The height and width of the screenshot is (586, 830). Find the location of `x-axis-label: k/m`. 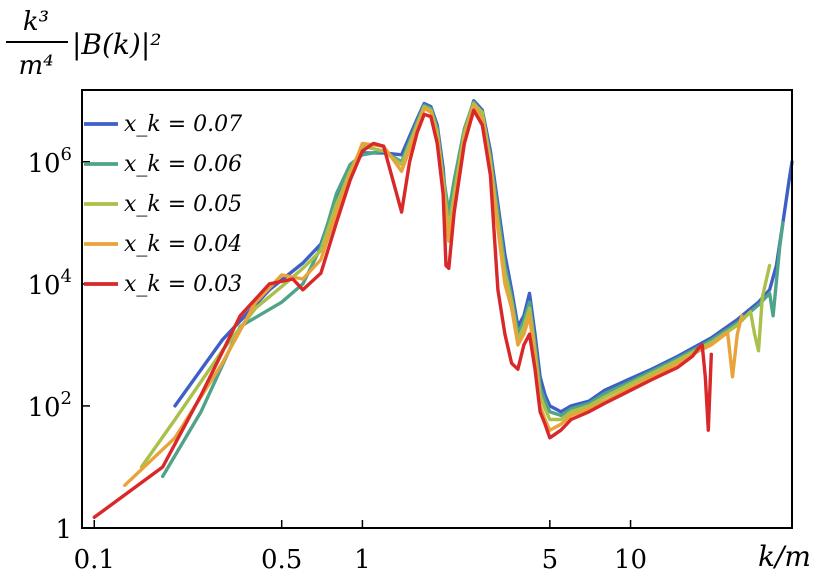

x-axis-label: k/m is located at coordinates (784, 556).